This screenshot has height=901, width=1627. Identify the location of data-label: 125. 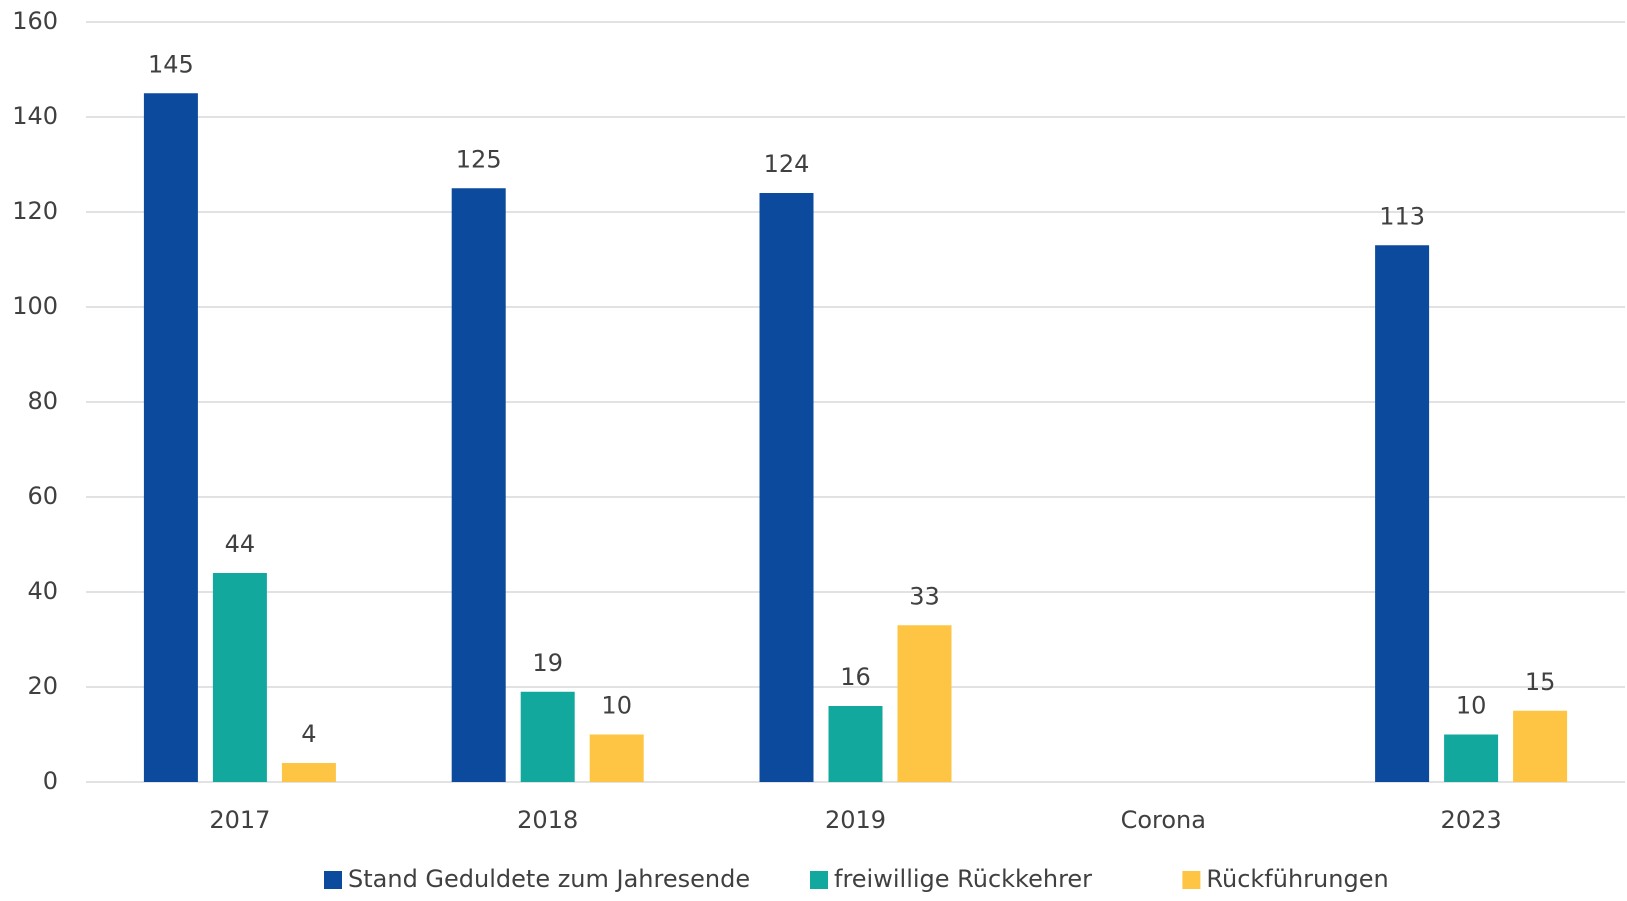
(479, 159).